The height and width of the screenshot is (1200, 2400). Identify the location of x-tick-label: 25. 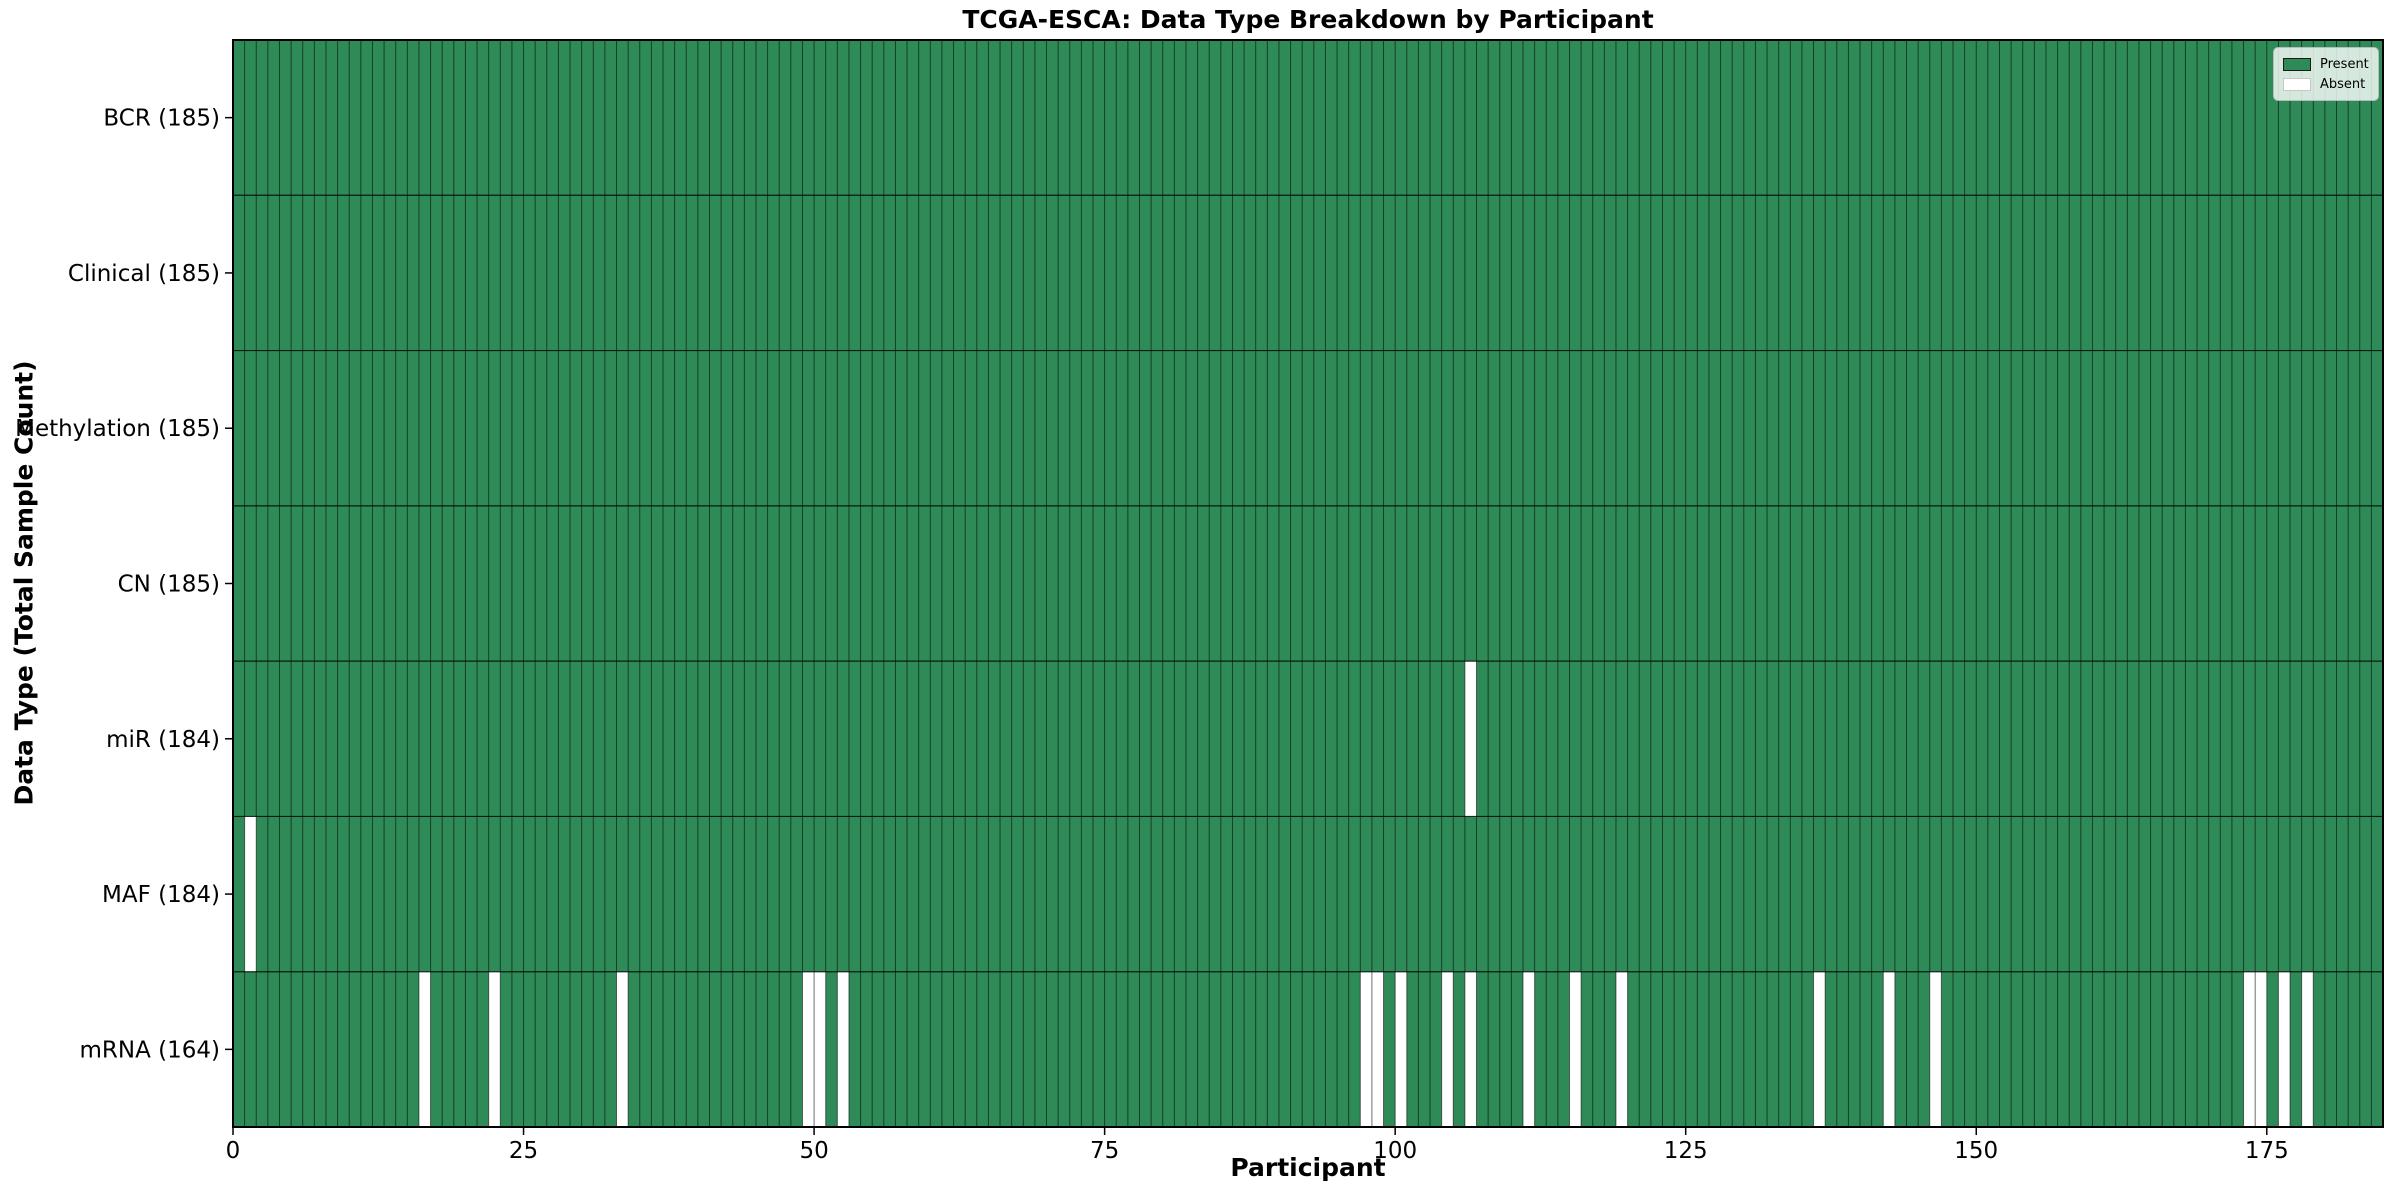
(523, 1151).